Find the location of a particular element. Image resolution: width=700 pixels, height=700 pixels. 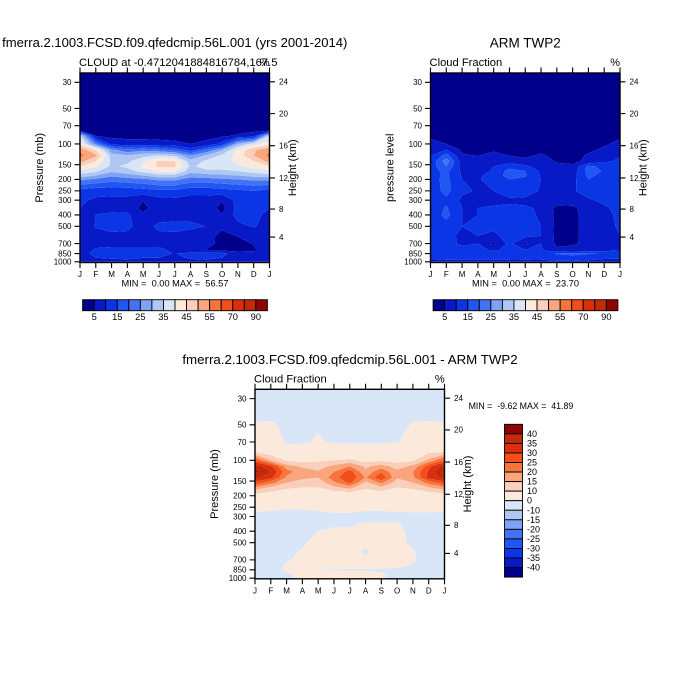

svg-text: -15 is located at coordinates (533, 520).